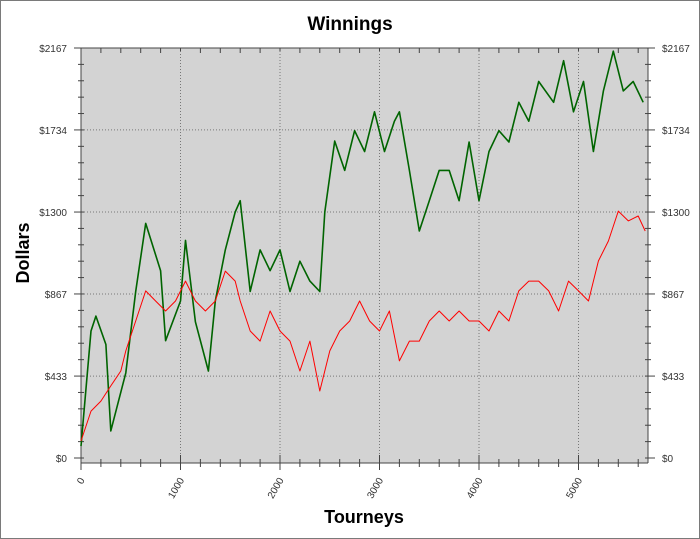 The image size is (700, 539). I want to click on y-tick-label-right: $1300, so click(676, 213).